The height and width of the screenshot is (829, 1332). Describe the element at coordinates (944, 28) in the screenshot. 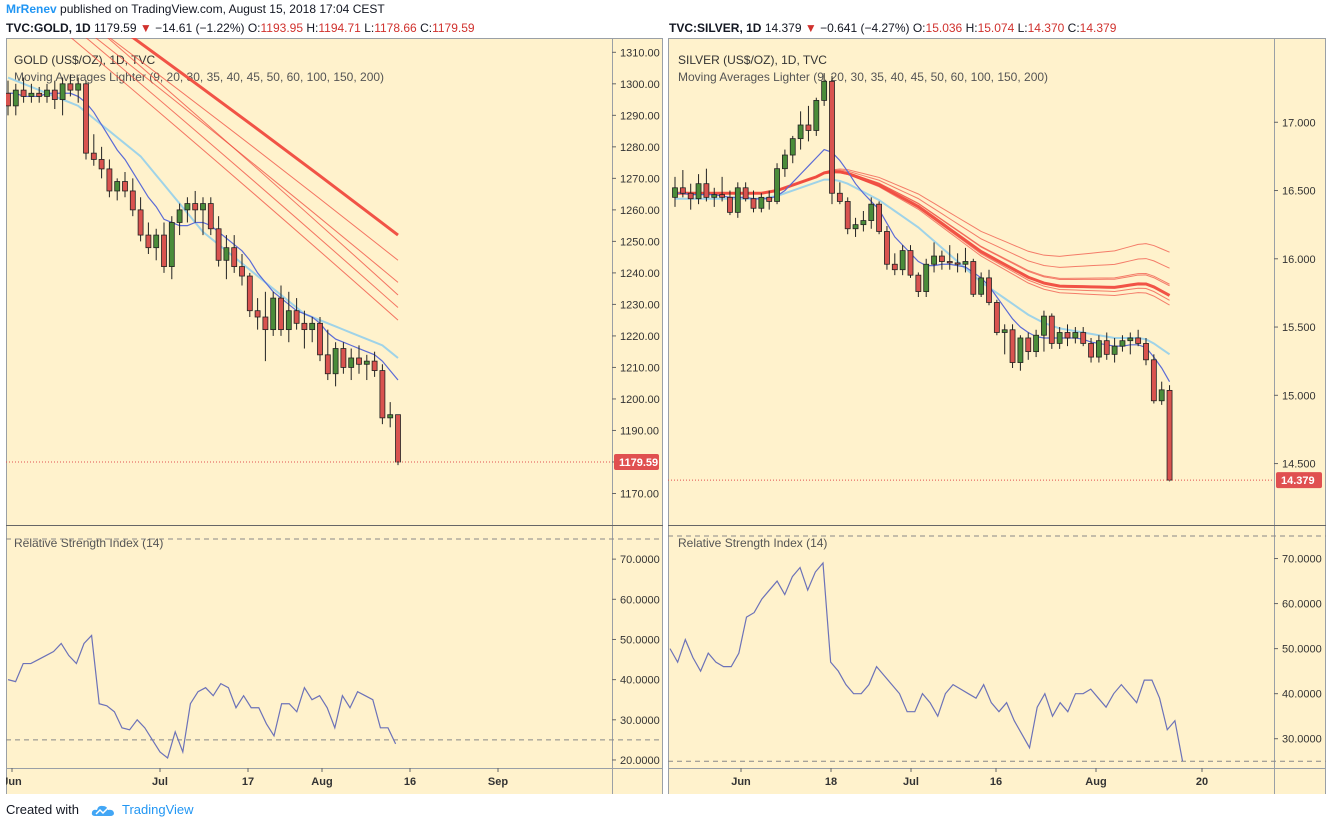

I see `right-open: 15.036` at that location.